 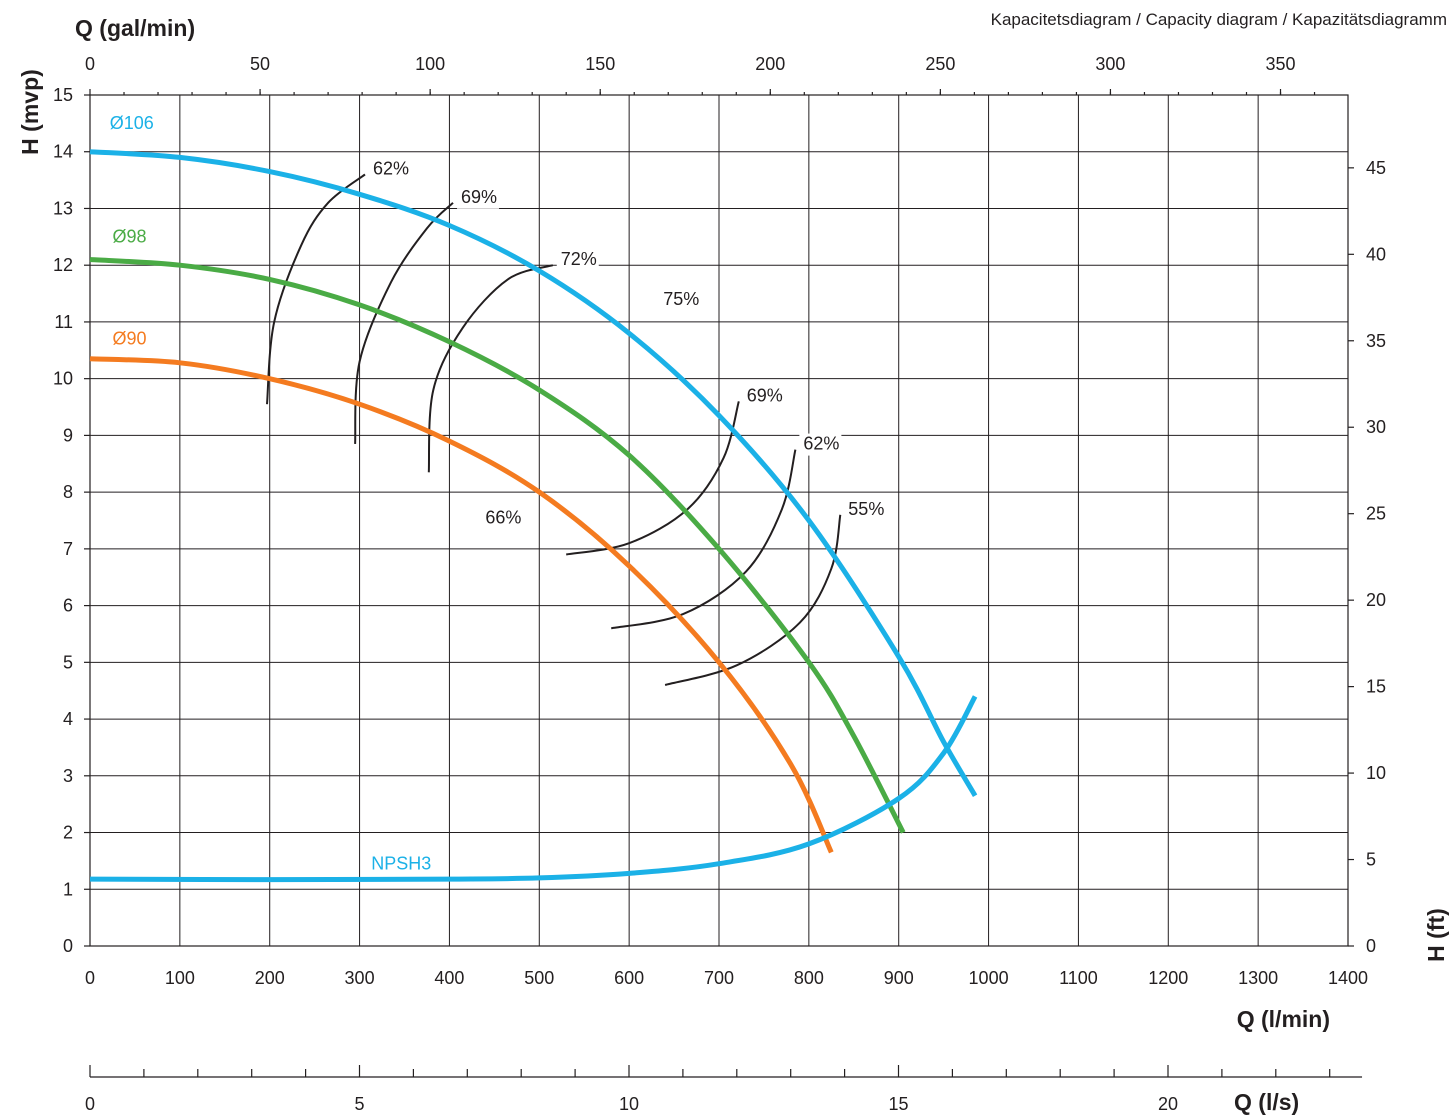 I want to click on right-axis-tick-label: 20, so click(x=1376, y=600).